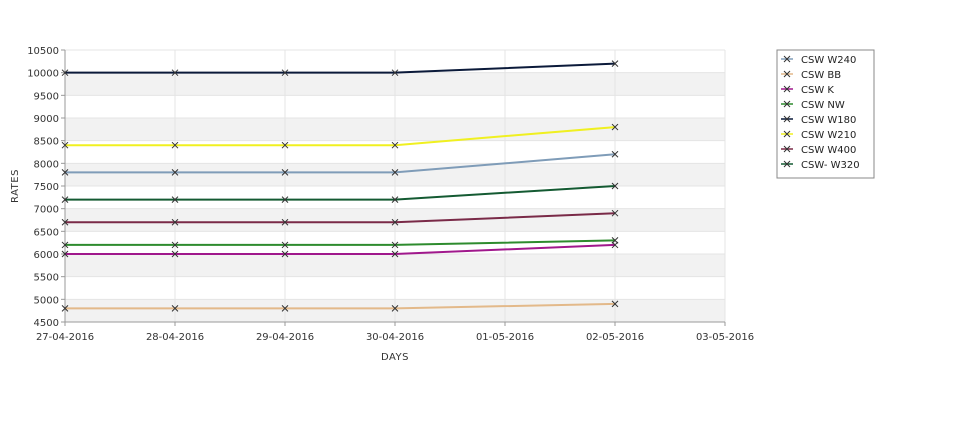 This screenshot has width=975, height=433. I want to click on legend-item: CSW W240, so click(818, 60).